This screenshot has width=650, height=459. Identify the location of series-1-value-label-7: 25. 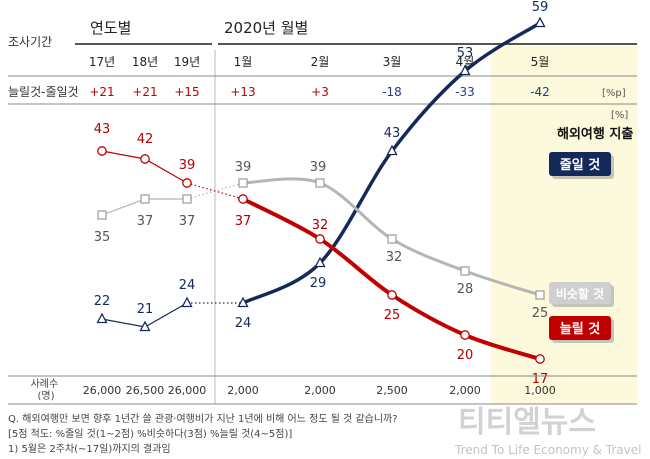
(540, 313).